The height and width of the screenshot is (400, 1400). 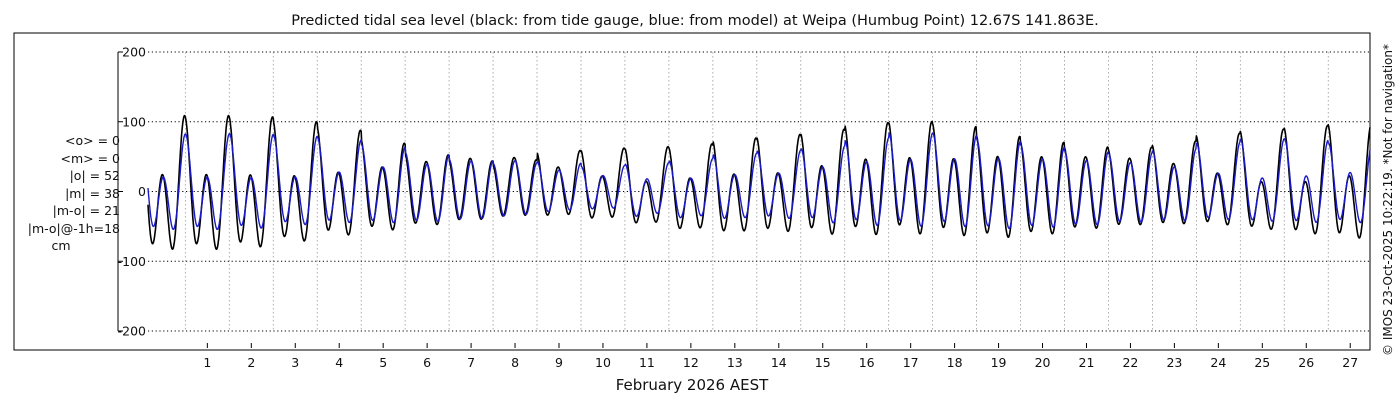 I want to click on x-tick-label: 17, so click(x=911, y=362).